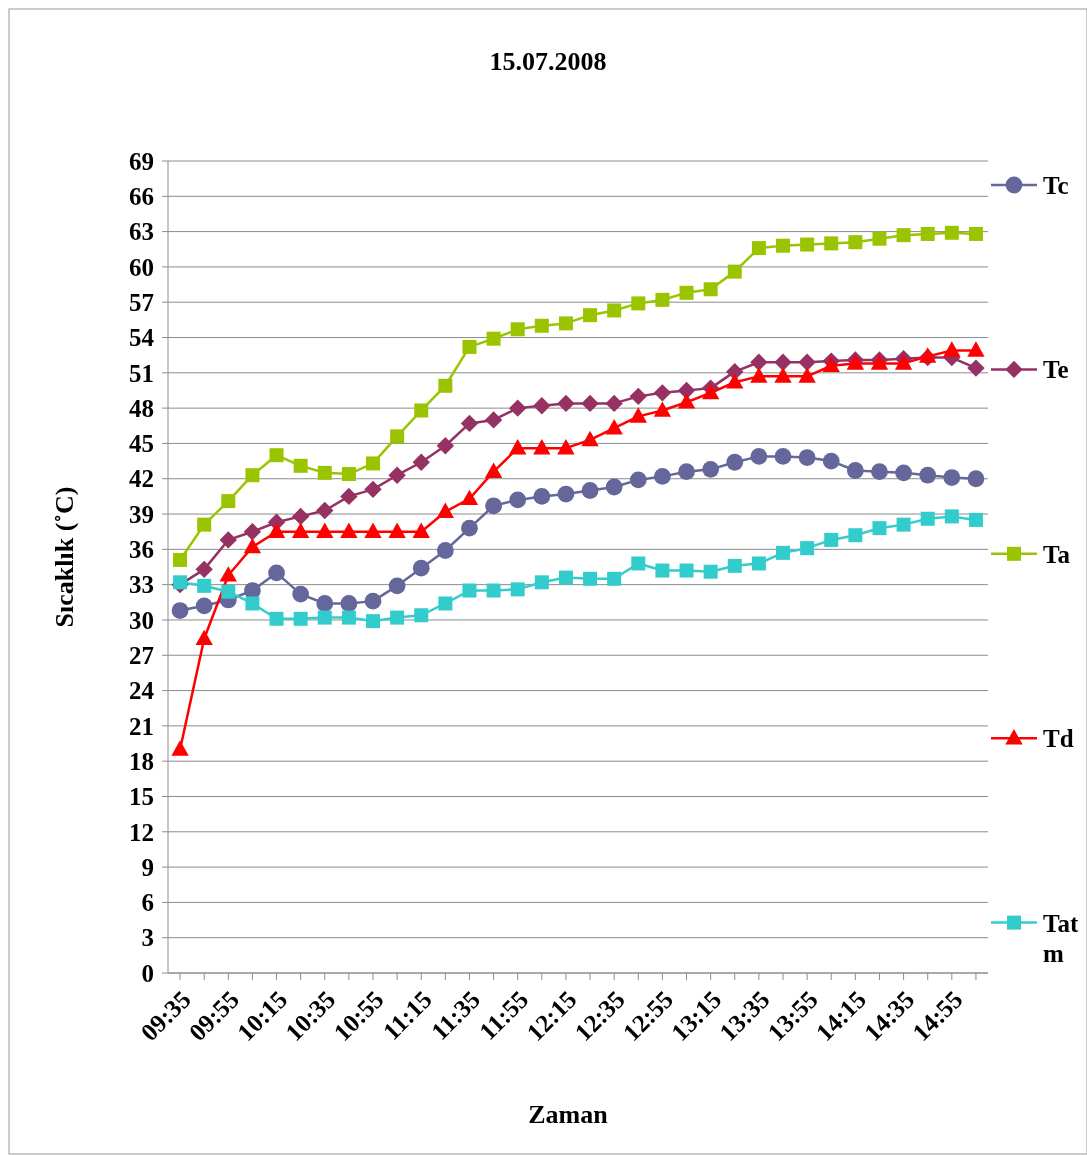  What do you see at coordinates (141, 408) in the screenshot?
I see `y-tick-label: 48` at bounding box center [141, 408].